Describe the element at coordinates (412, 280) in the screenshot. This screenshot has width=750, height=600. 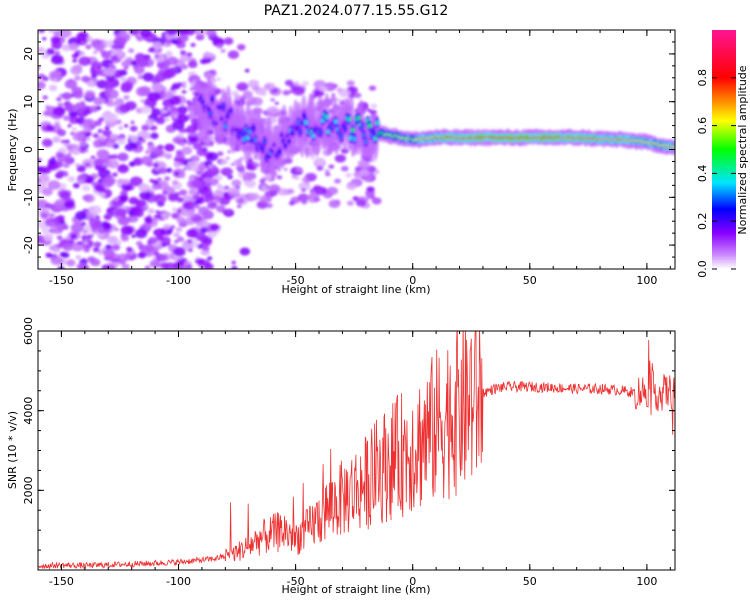
I see `x-tick-label: 0` at that location.